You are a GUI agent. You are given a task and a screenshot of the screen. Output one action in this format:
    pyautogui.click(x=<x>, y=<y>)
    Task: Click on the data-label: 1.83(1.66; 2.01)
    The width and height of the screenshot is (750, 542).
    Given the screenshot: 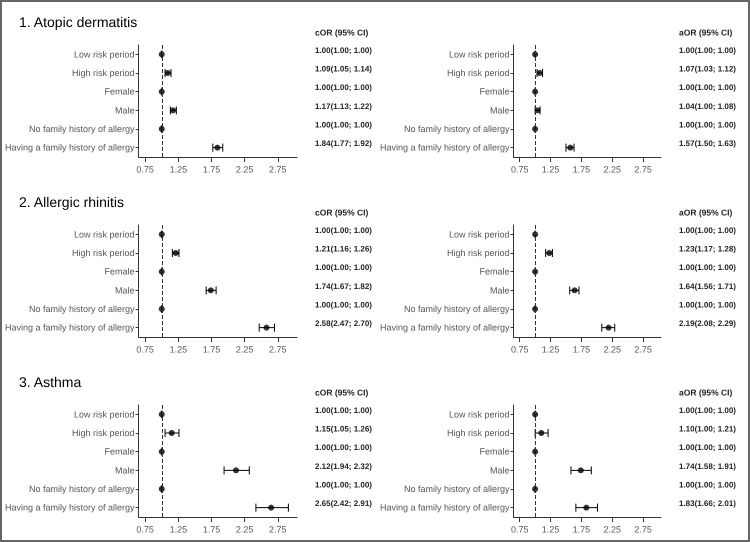 What is the action you would take?
    pyautogui.click(x=707, y=503)
    